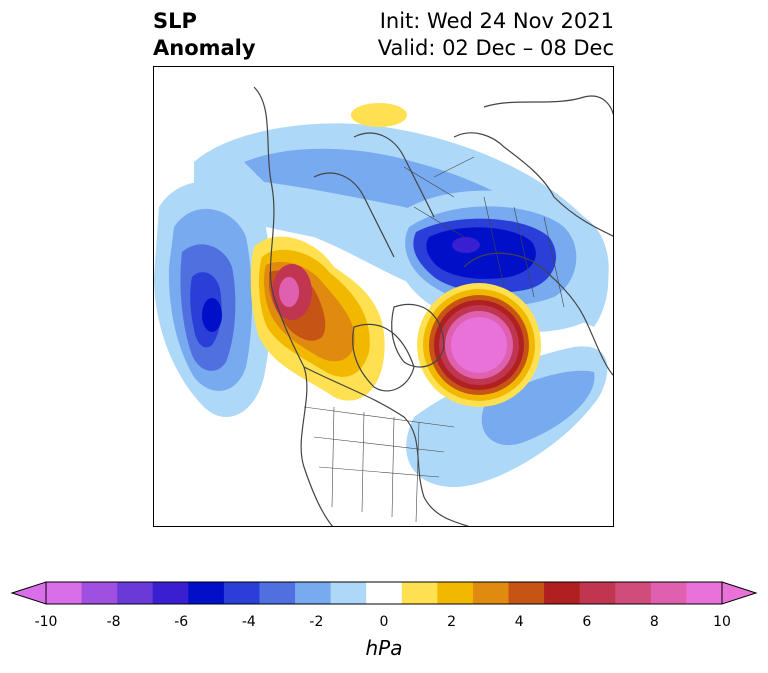  I want to click on init-date: Init: Wed 24 Nov 2021, so click(496, 21).